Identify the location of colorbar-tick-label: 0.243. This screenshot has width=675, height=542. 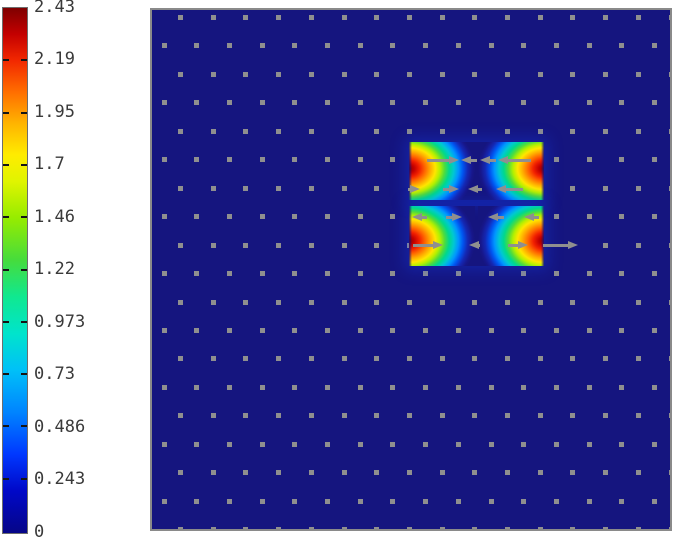
(60, 479).